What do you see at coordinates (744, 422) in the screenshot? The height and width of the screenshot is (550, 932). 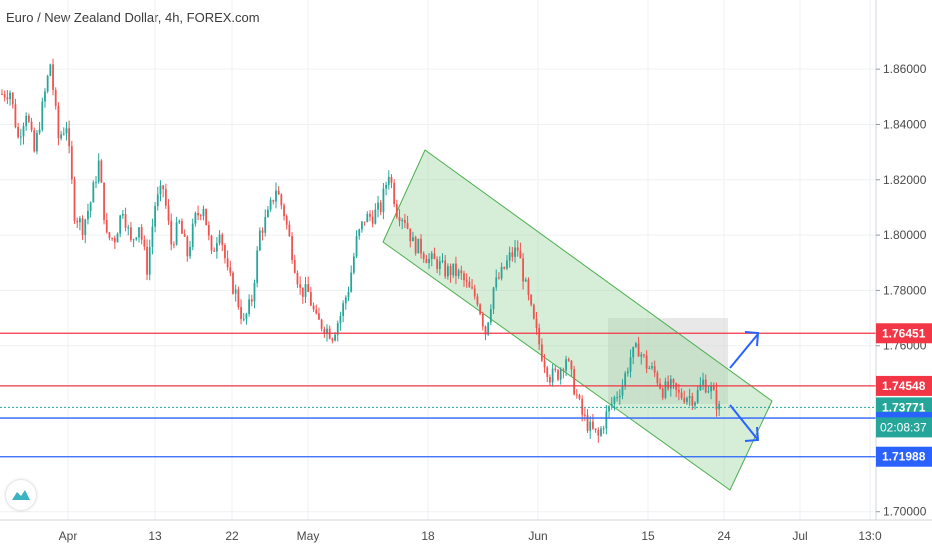 I see `bearish-arrow-line` at bounding box center [744, 422].